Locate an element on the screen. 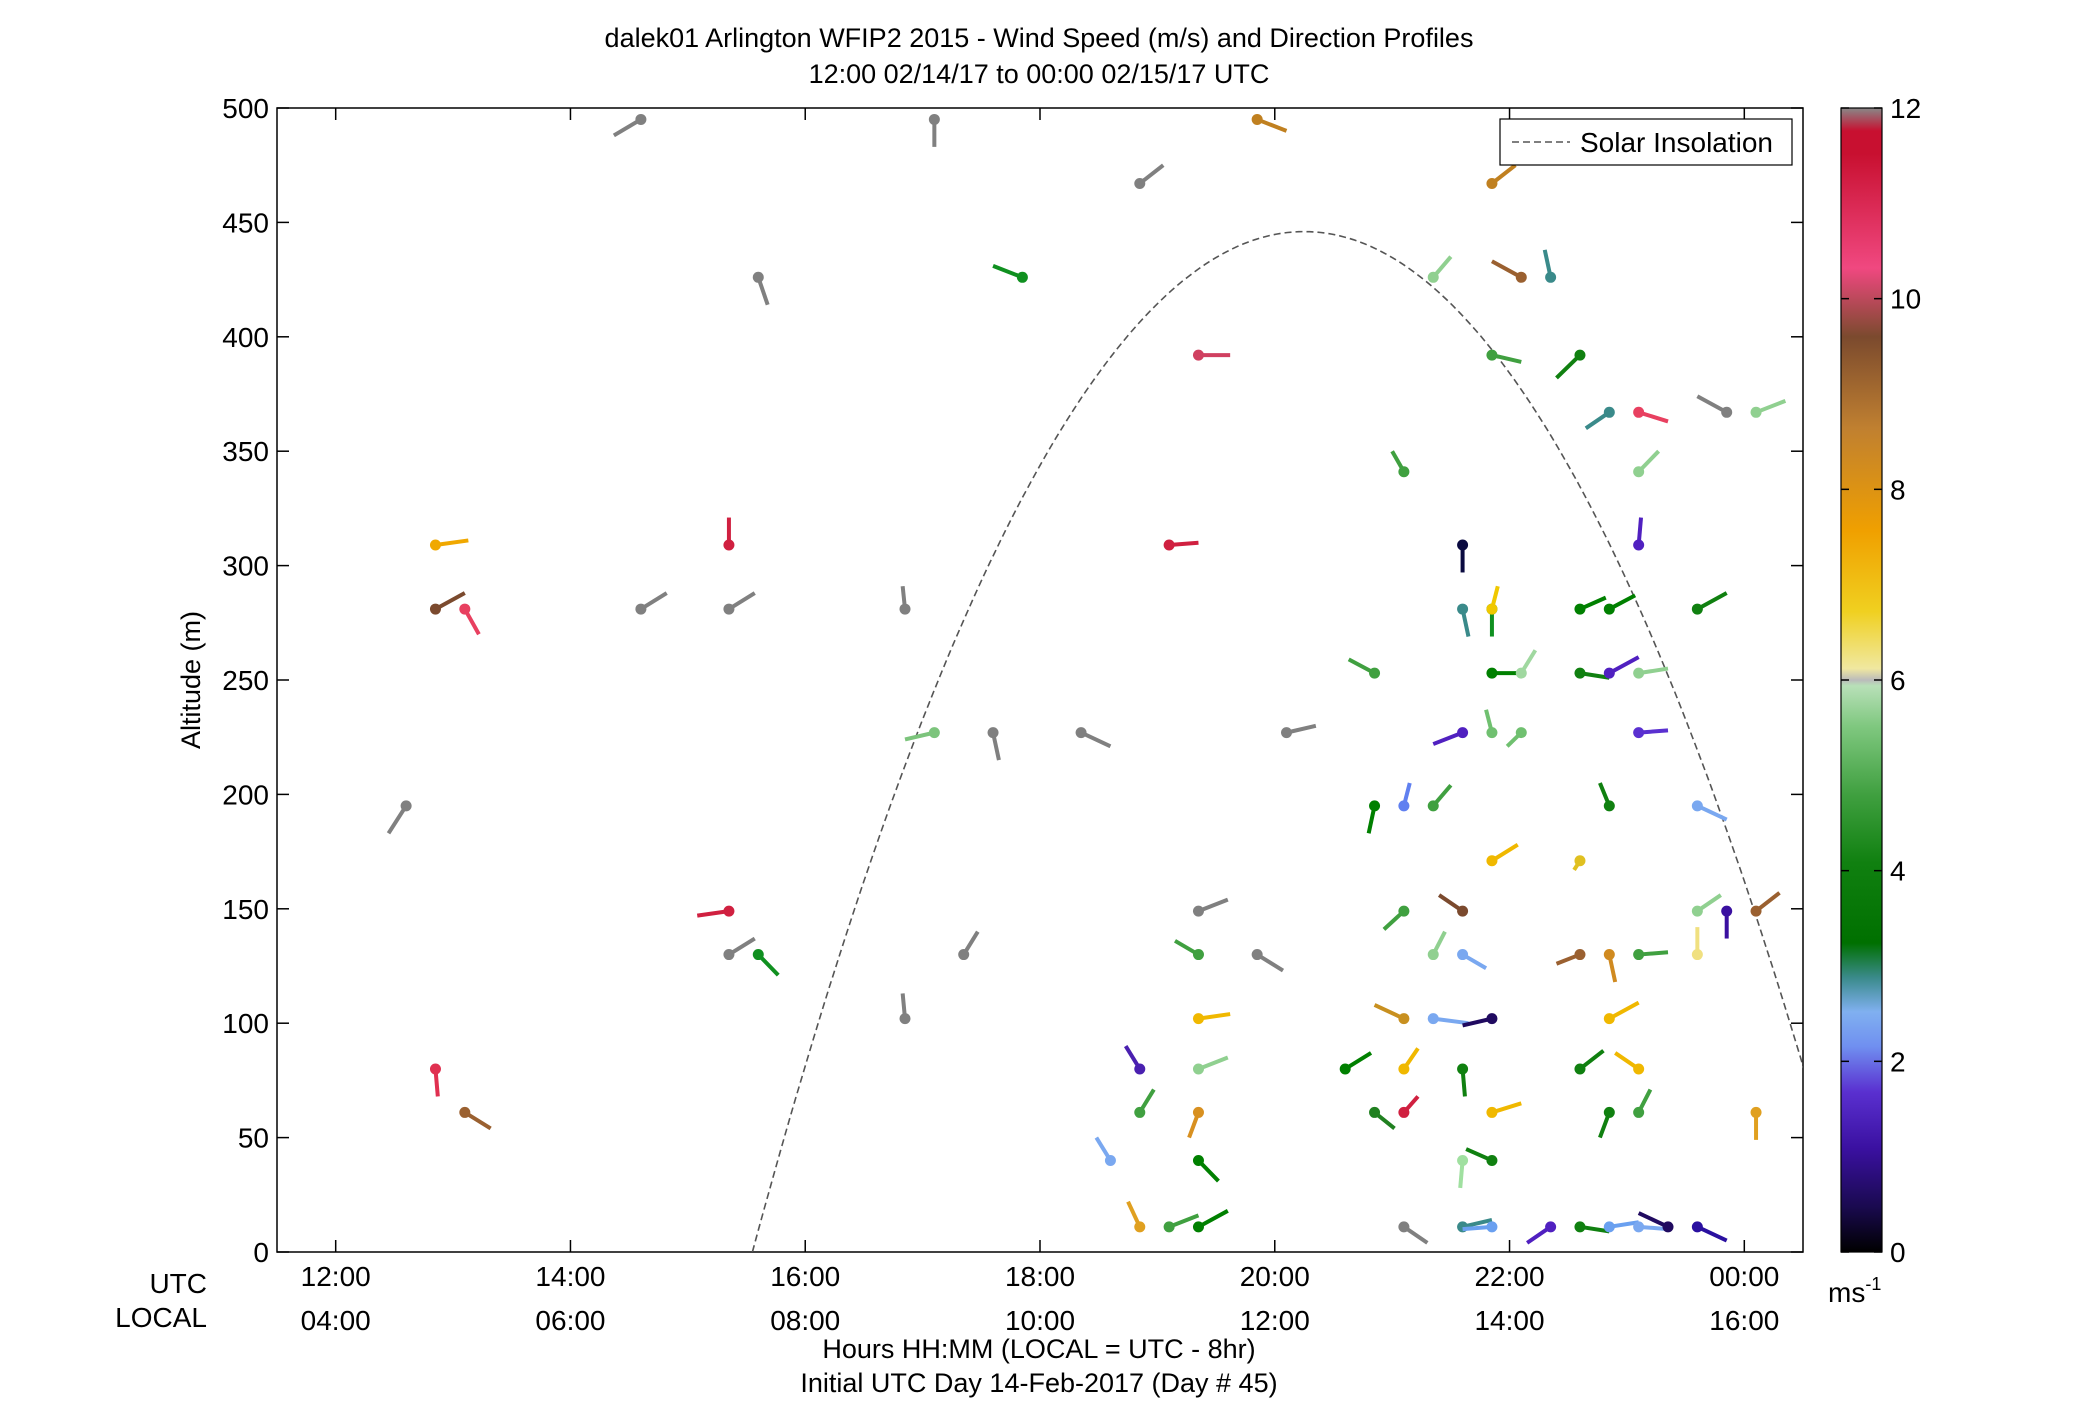 This screenshot has width=2098, height=1425. colorbar-ticks: 0 2 4 6 8 10 12 is located at coordinates (1881, 680).